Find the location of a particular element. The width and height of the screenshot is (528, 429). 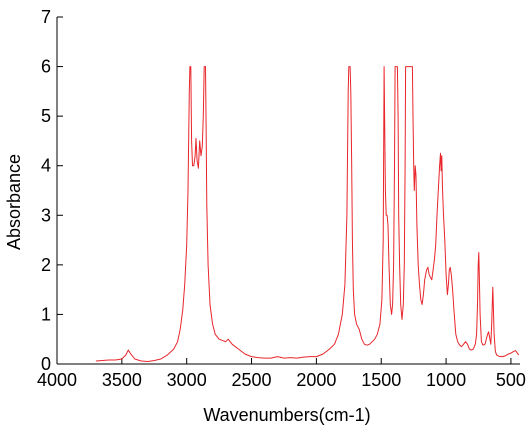

y-tick-label: 6 is located at coordinates (46, 67).